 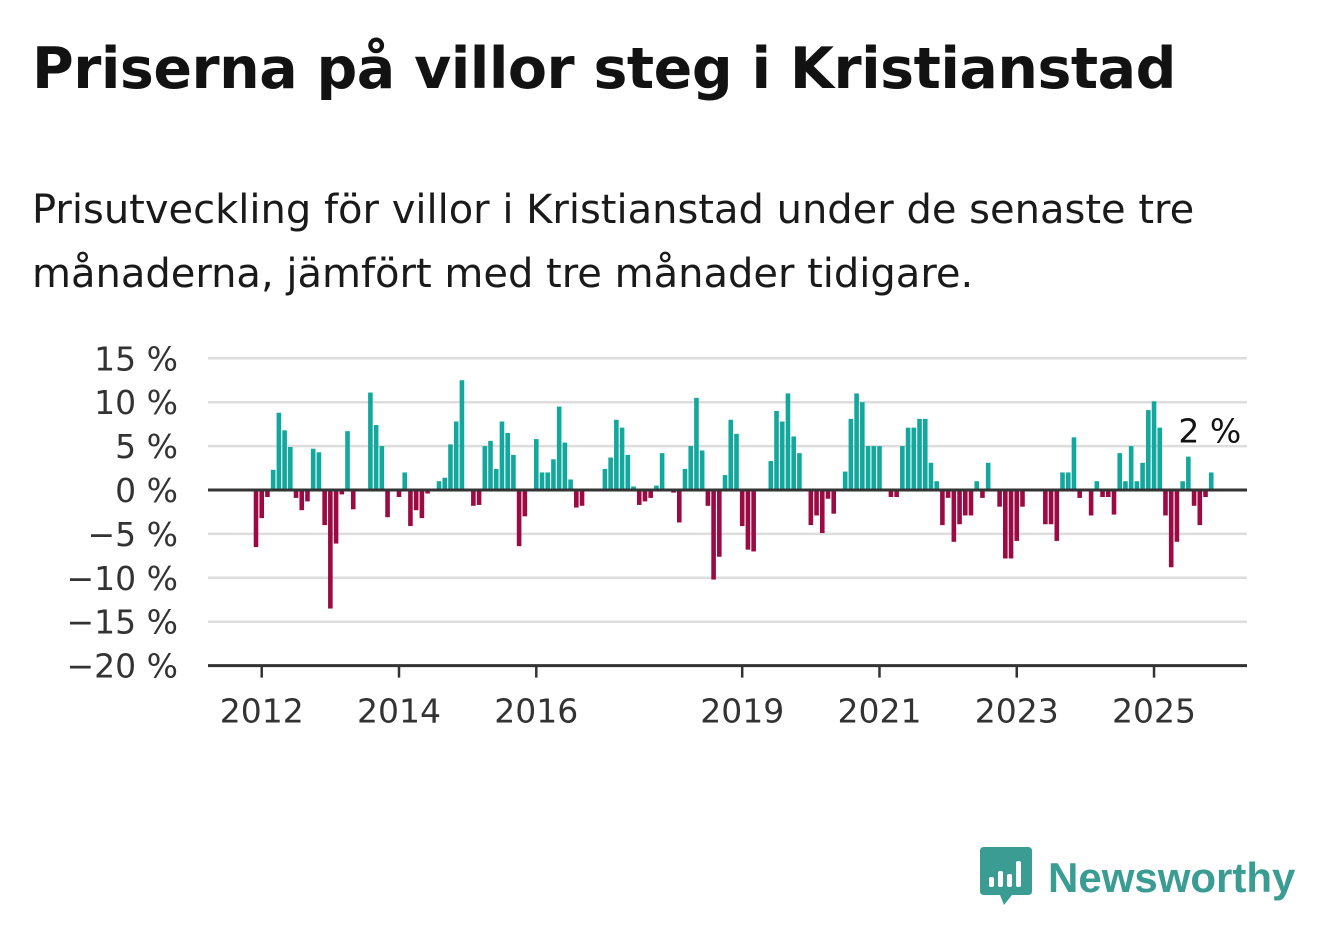 I want to click on y-tick-label: 15 %, so click(x=136, y=358).